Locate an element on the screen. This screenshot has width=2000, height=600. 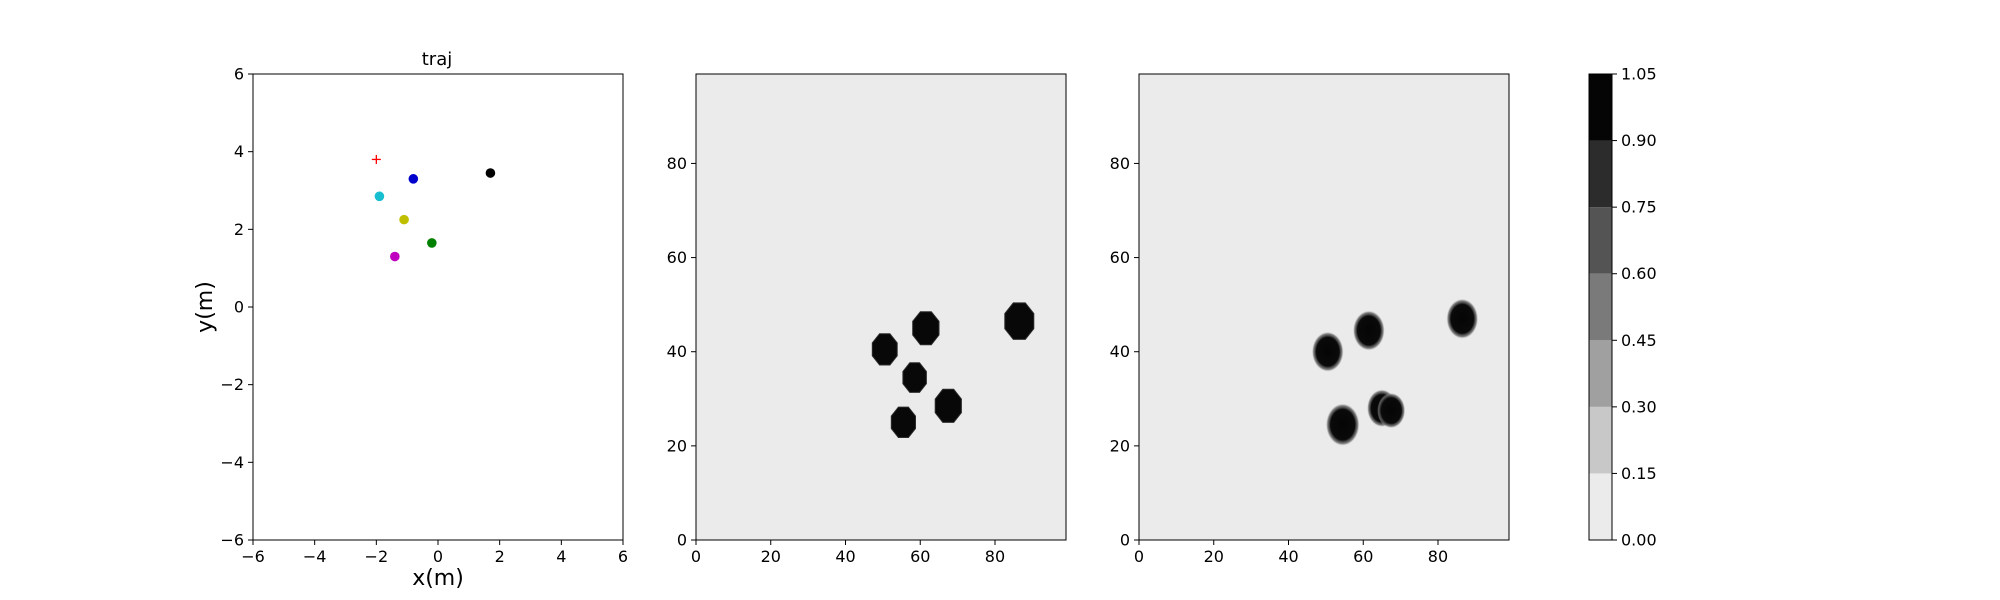
map-2-background is located at coordinates (1324, 307).